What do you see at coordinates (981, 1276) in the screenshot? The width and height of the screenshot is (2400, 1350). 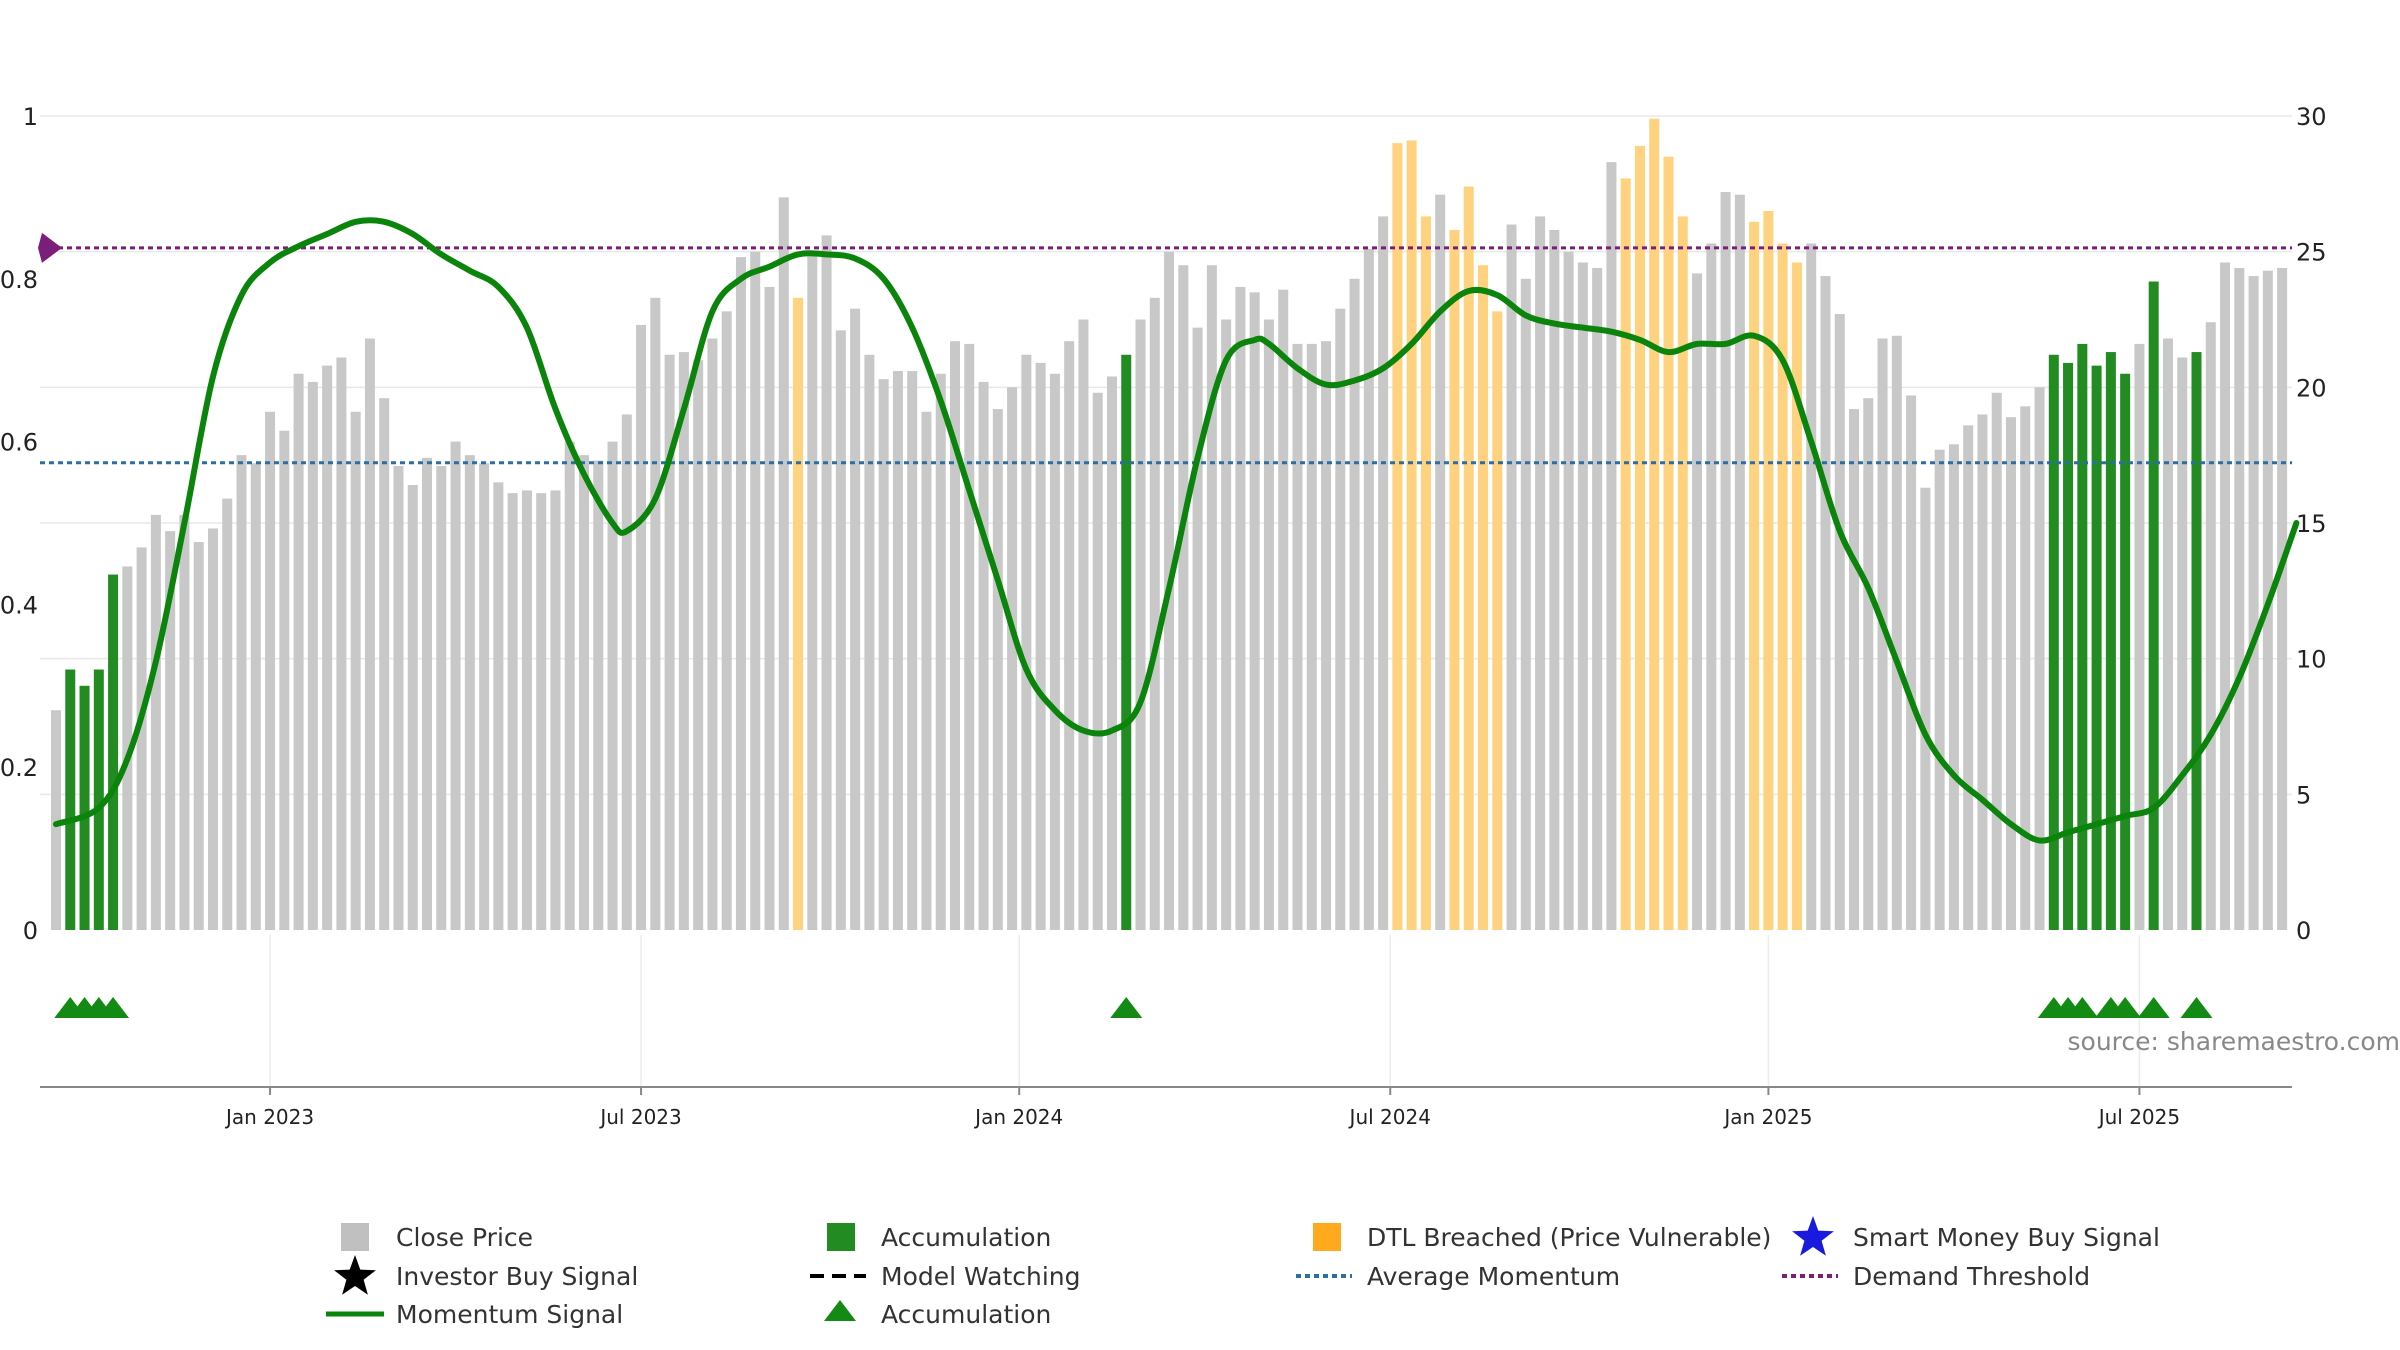 I see `legend-label-model-watching: Model Watching` at bounding box center [981, 1276].